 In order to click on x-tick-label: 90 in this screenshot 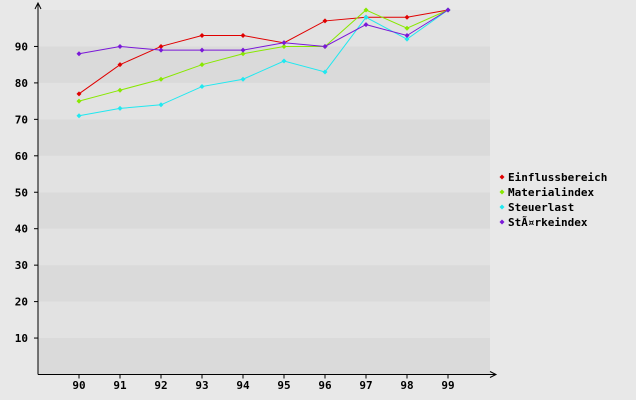, I will do `click(78, 385)`.